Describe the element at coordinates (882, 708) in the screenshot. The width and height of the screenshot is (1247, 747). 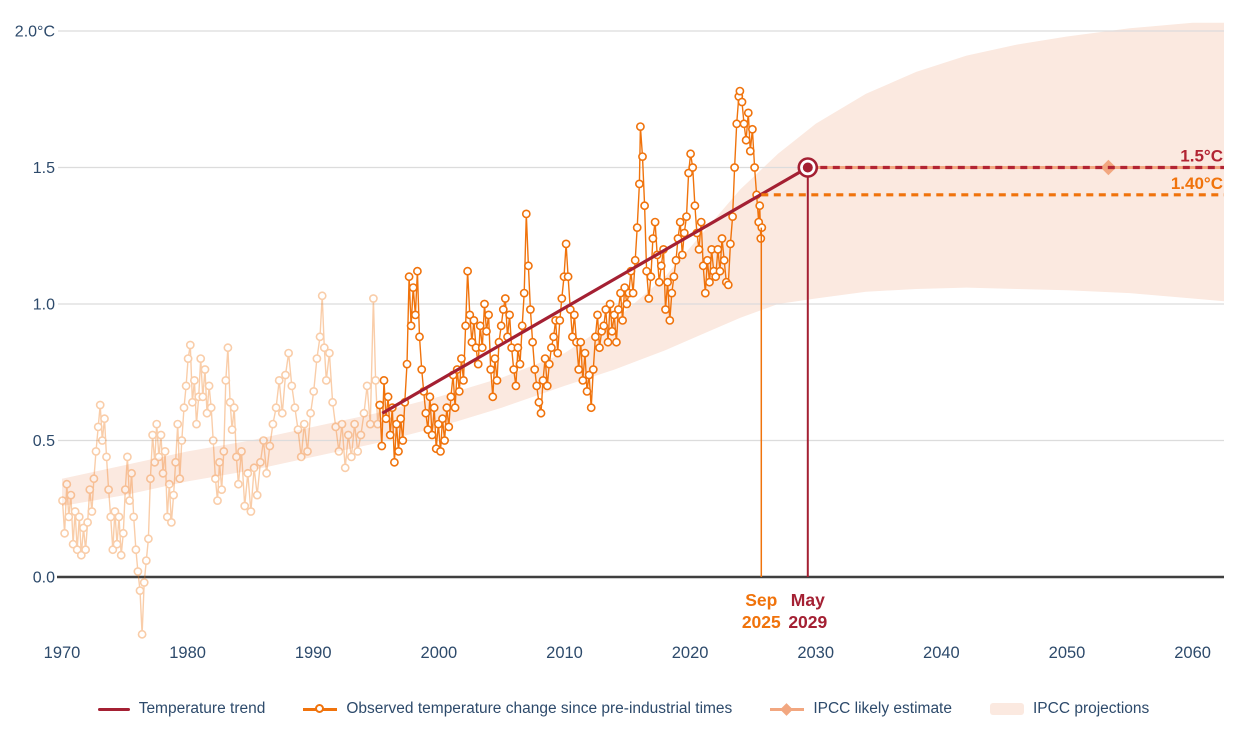
I see `legend-label-ipcc-likely: IPCC likely estimate` at that location.